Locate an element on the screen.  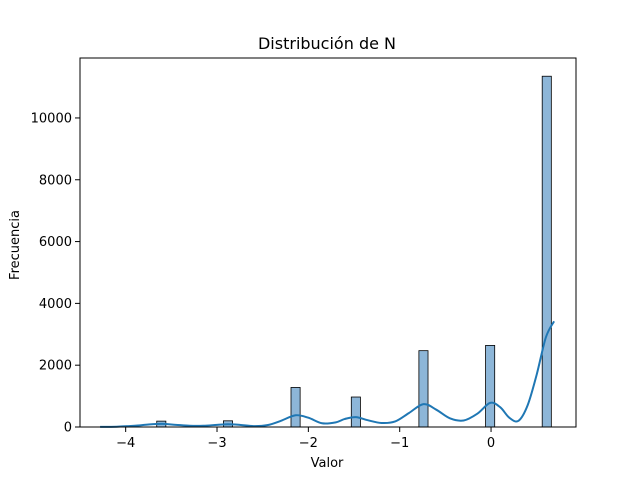
x-tick-label: −3 is located at coordinates (216, 443).